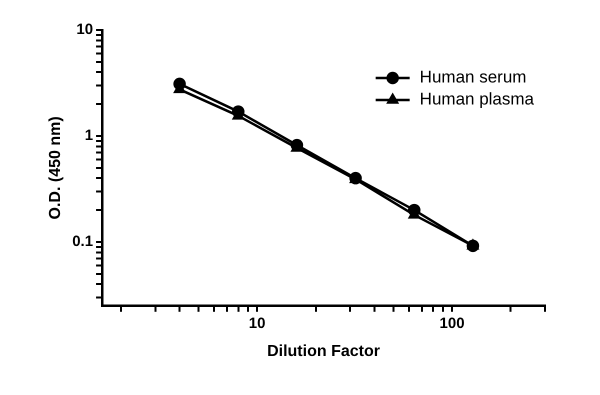  I want to click on x-tick-label: 100, so click(452, 323).